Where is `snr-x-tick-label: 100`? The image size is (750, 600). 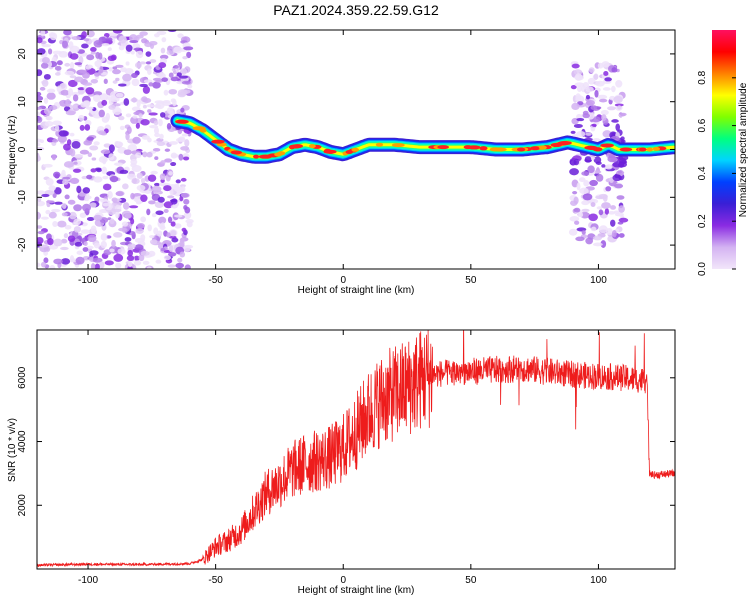
snr-x-tick-label: 100 is located at coordinates (598, 580).